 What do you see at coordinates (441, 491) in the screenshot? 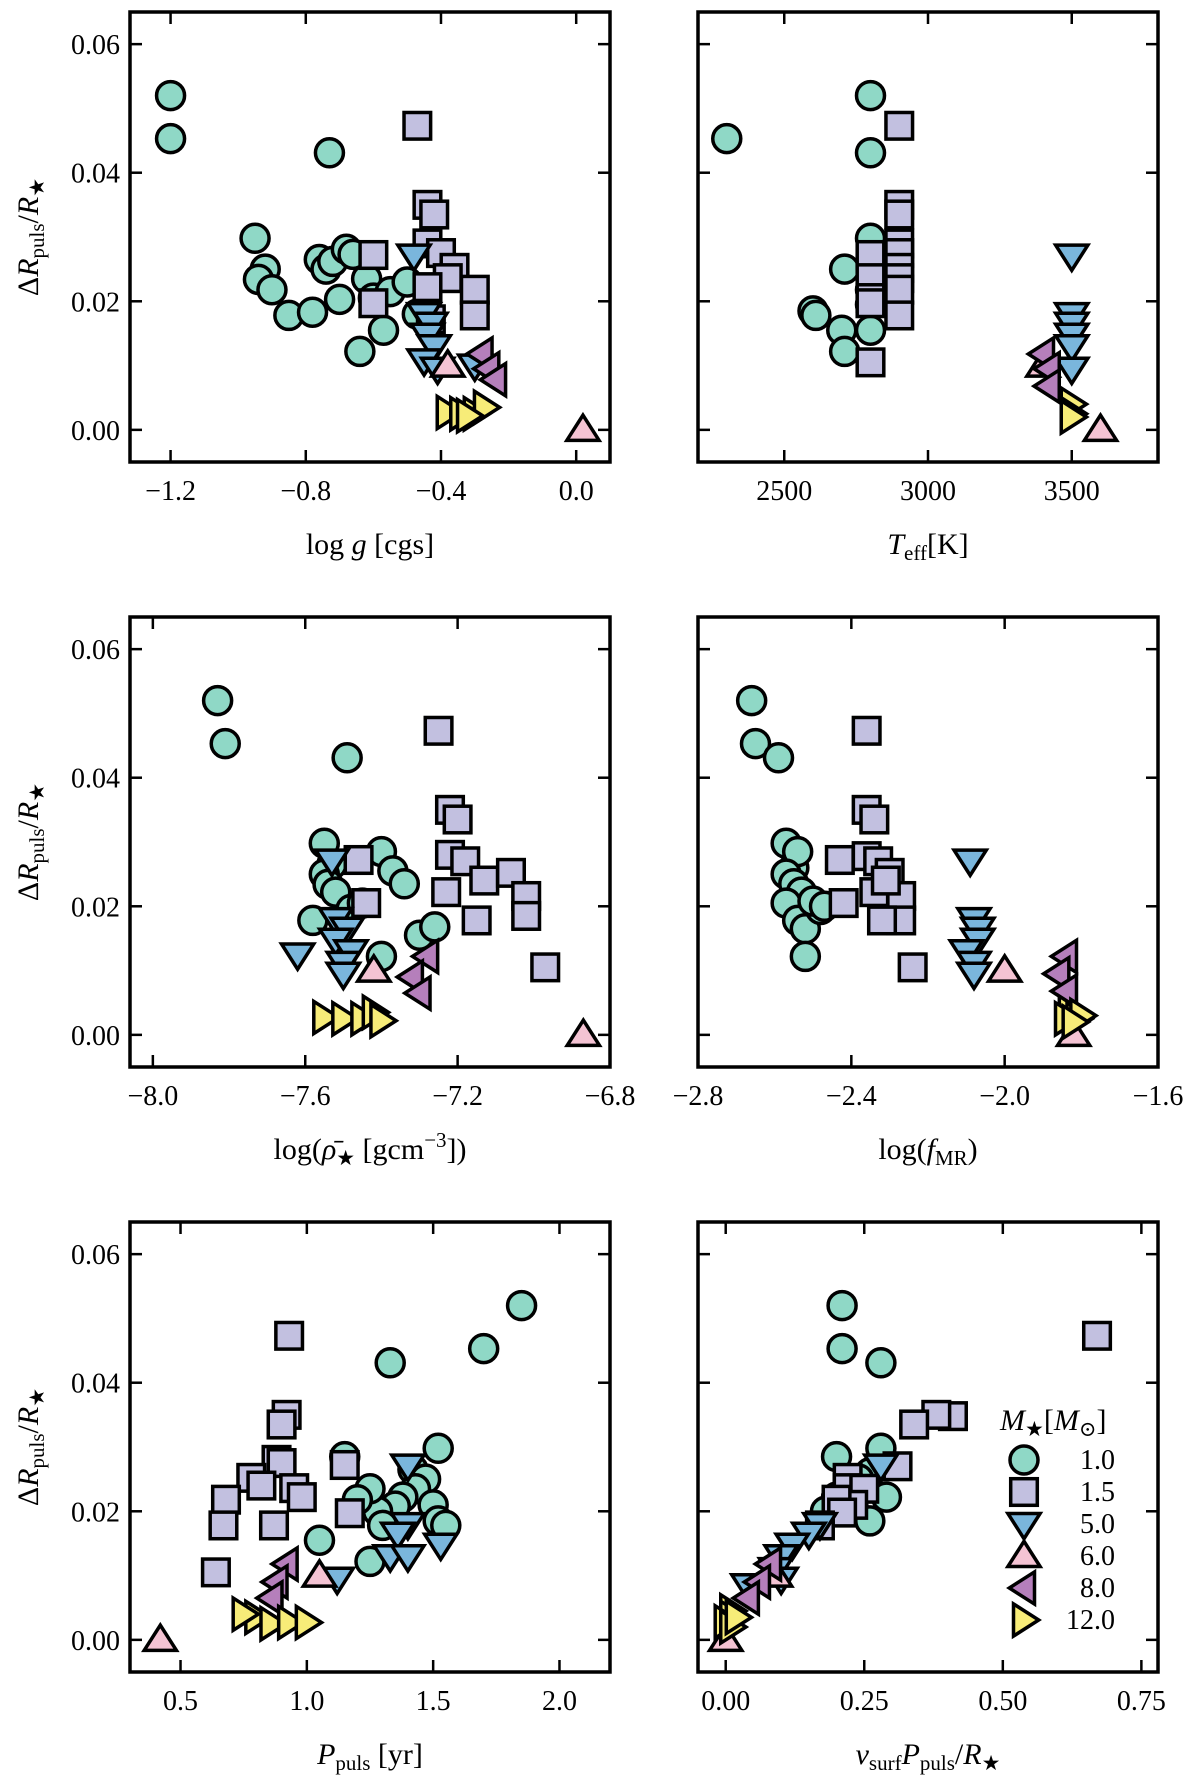
I see `x-tick-label: −0.4` at bounding box center [441, 491].